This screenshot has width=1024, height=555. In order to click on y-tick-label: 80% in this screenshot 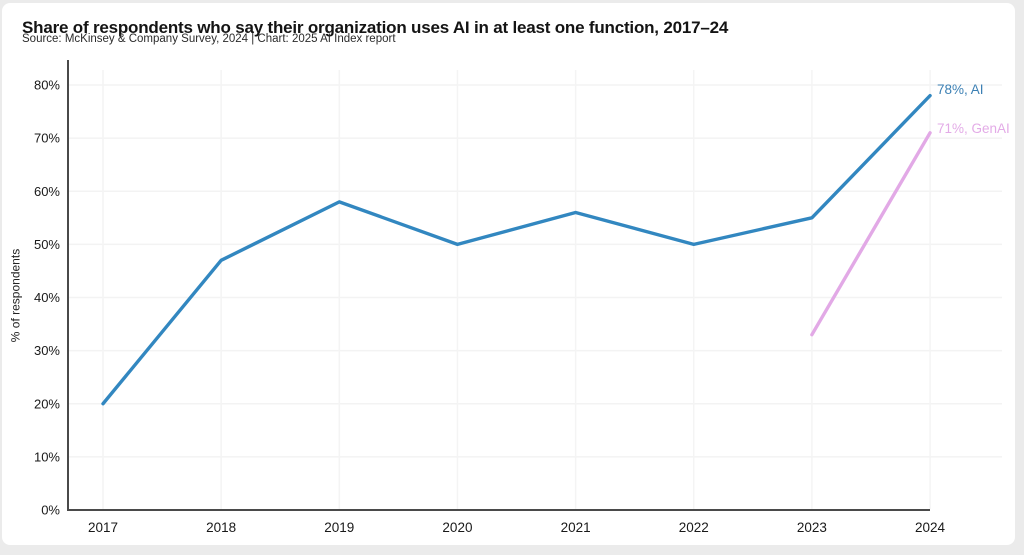, I will do `click(47, 85)`.